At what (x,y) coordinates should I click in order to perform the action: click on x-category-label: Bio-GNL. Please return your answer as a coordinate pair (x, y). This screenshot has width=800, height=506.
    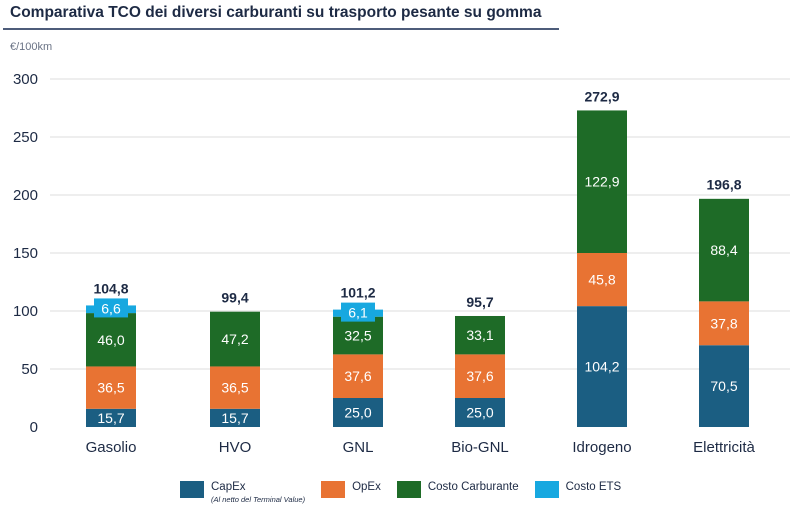
    Looking at the image, I should click on (480, 447).